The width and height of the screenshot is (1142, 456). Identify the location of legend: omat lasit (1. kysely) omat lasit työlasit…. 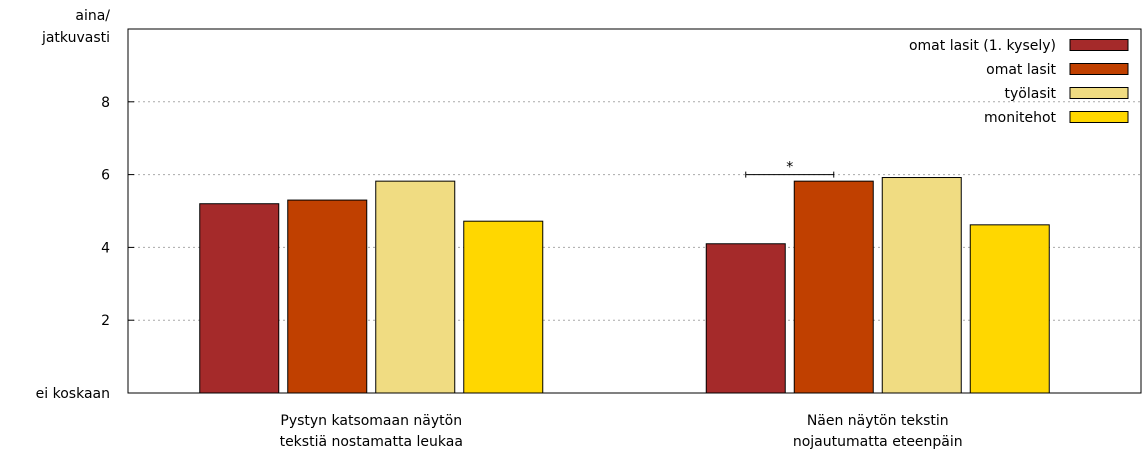
(1019, 82).